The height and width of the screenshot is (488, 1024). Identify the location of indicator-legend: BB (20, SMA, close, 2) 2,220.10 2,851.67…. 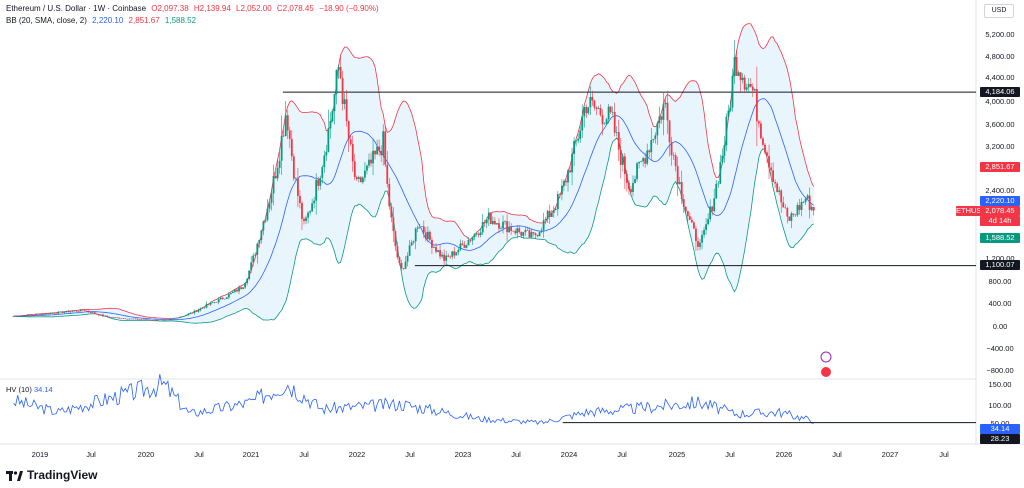
(102, 20).